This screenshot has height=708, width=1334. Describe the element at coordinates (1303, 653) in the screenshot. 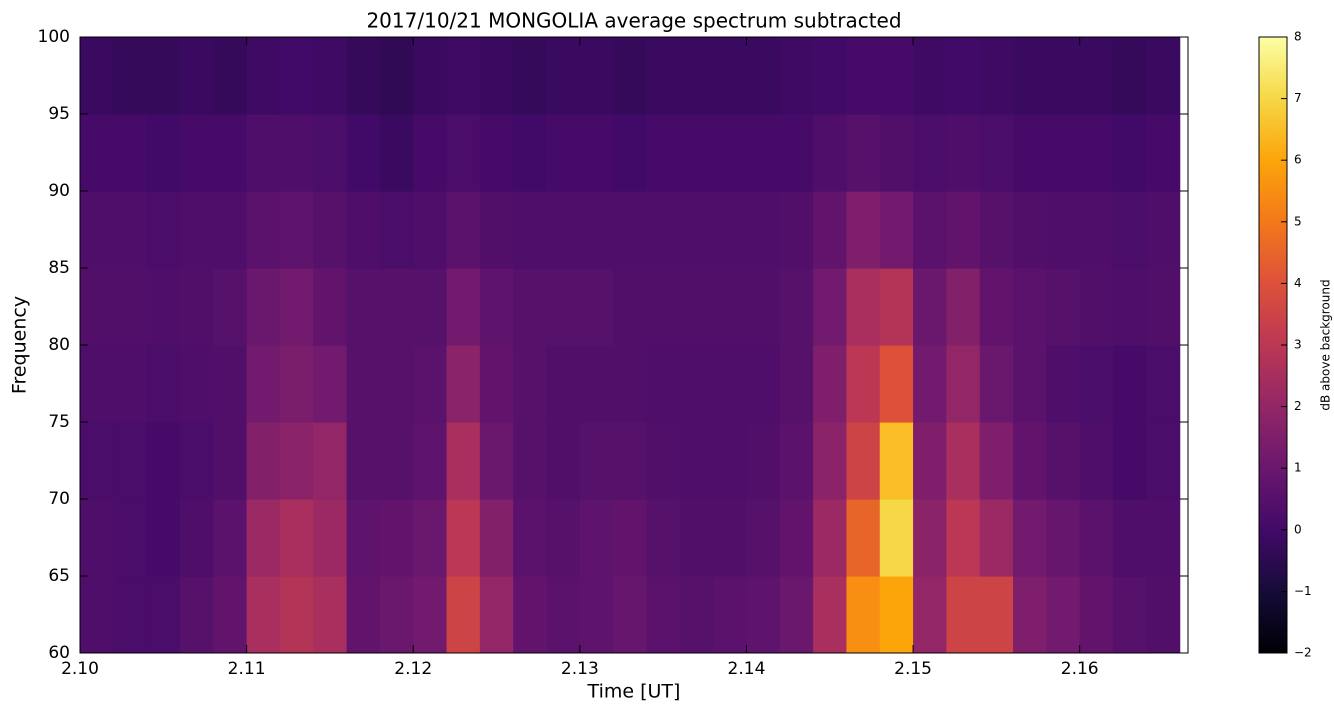

I see `colorbar-tick-label: −2` at that location.